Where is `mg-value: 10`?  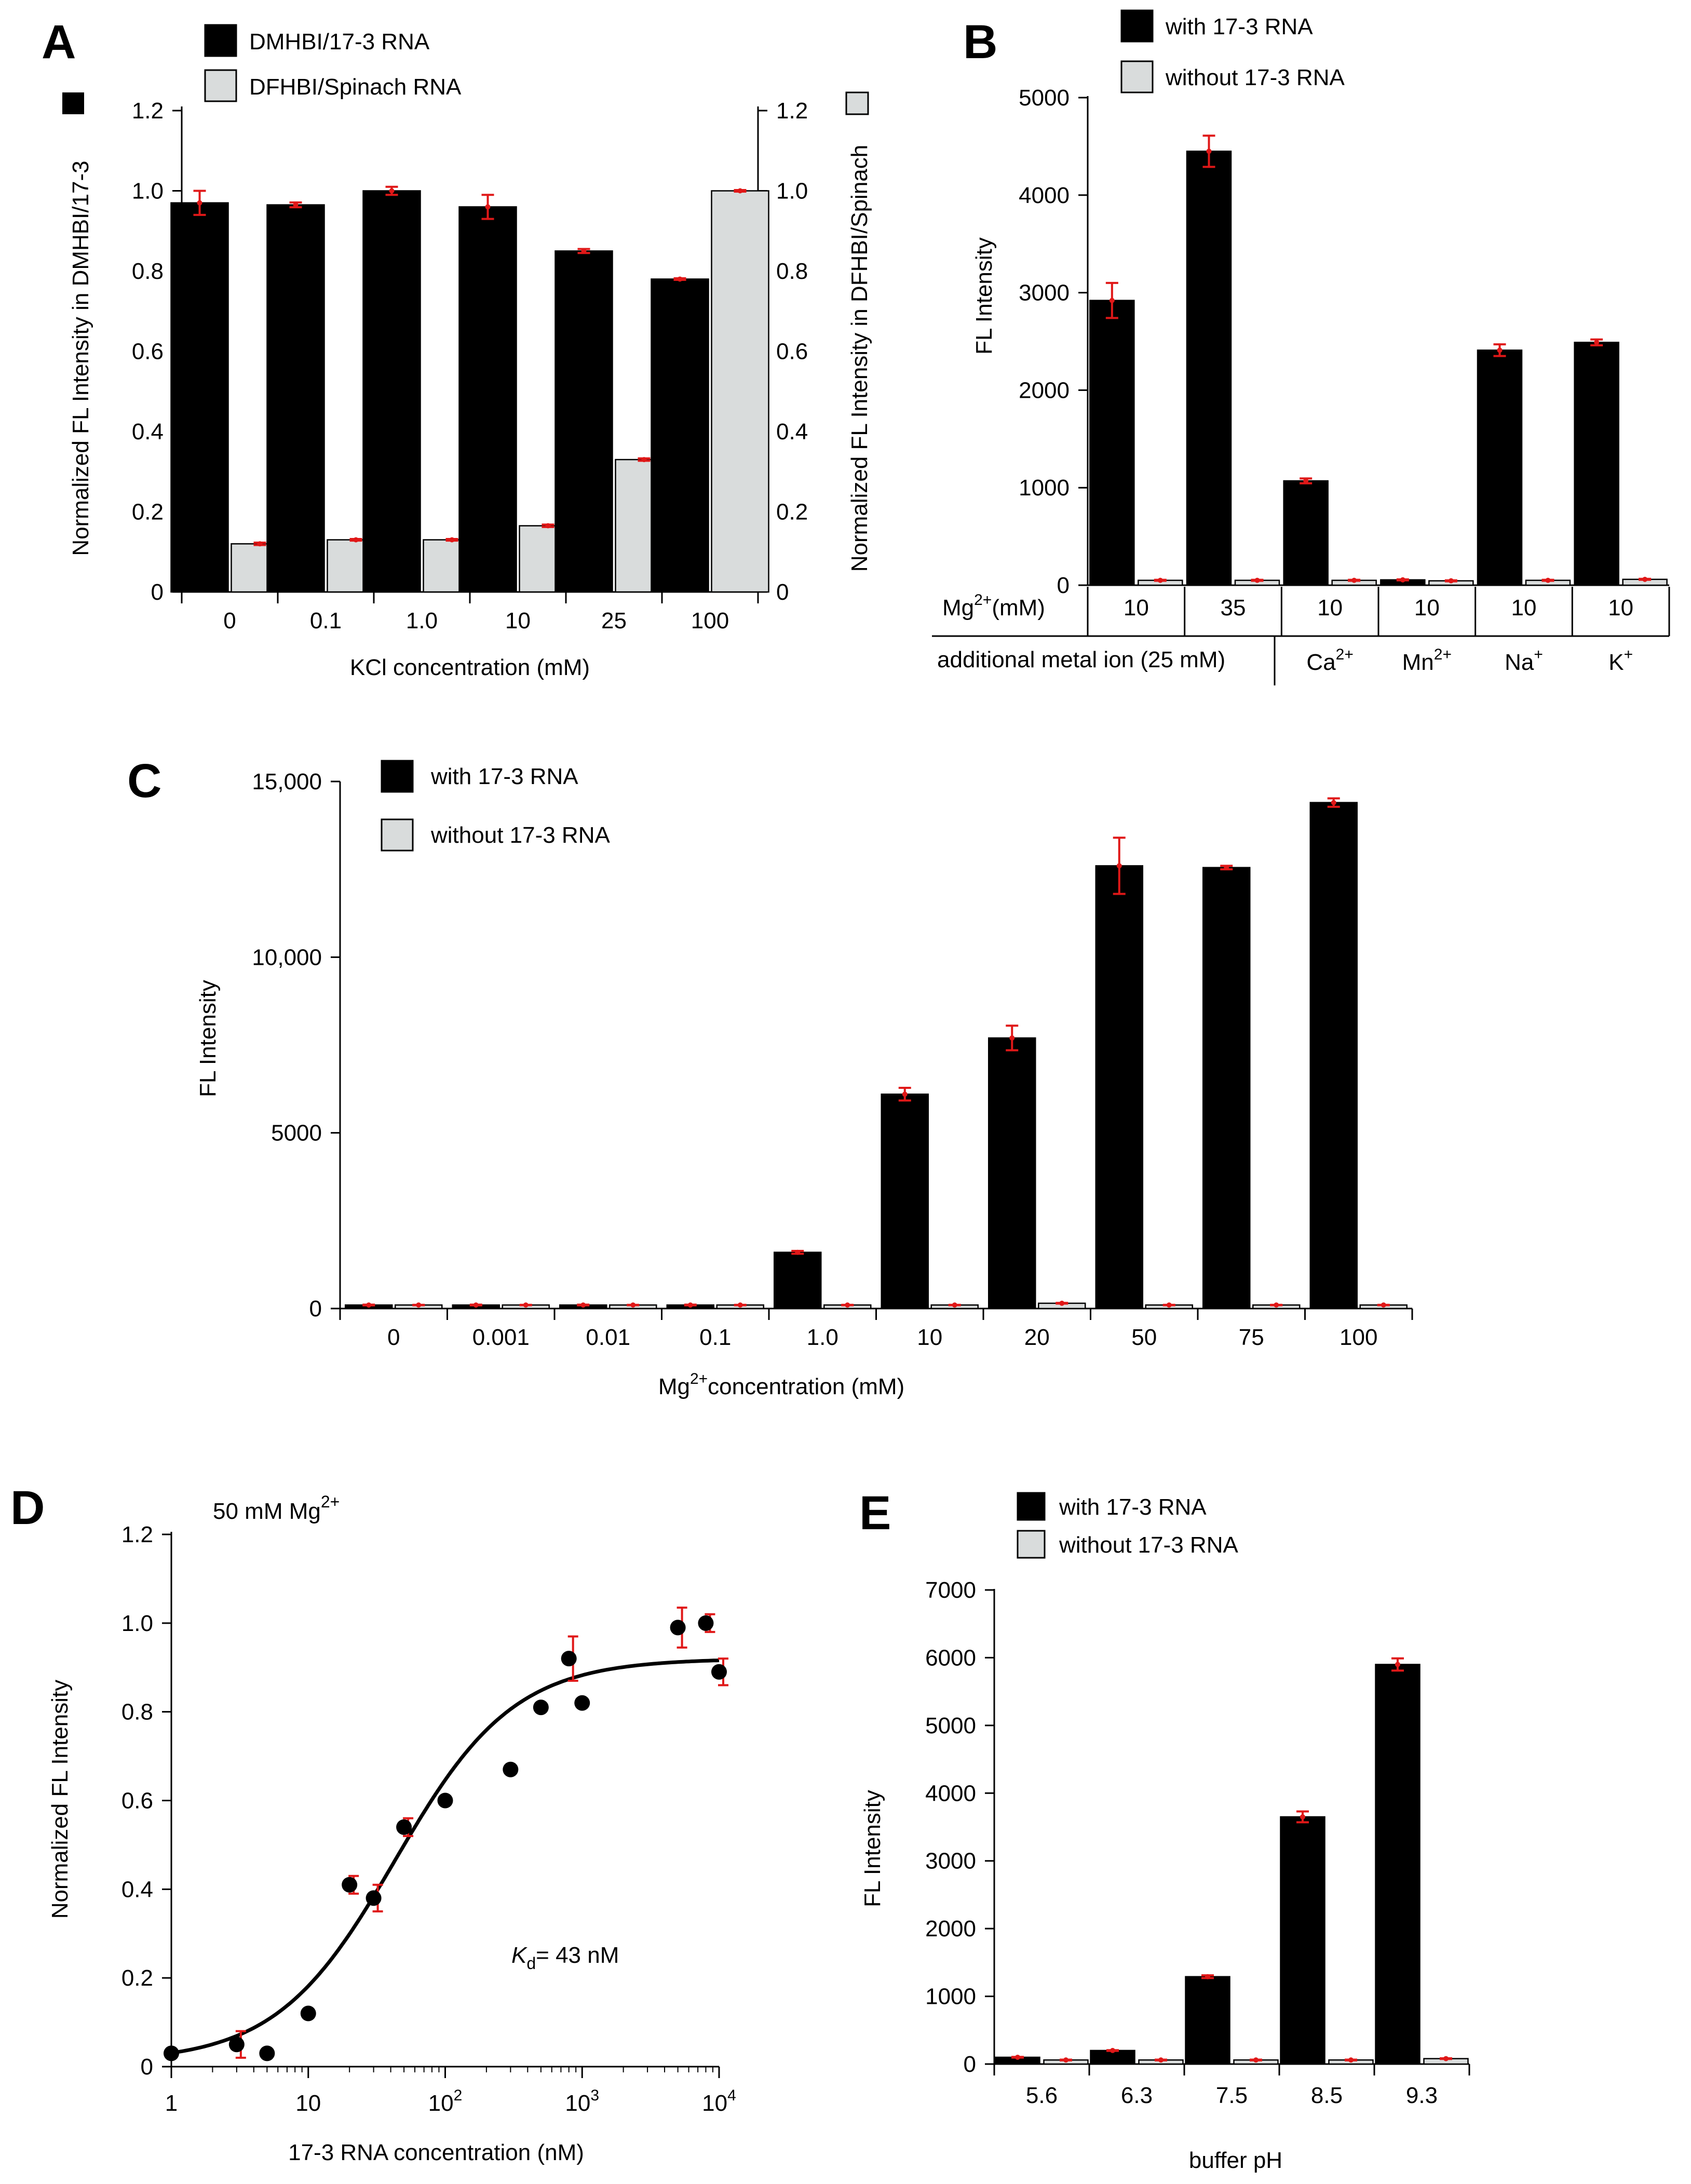 mg-value: 10 is located at coordinates (1330, 608).